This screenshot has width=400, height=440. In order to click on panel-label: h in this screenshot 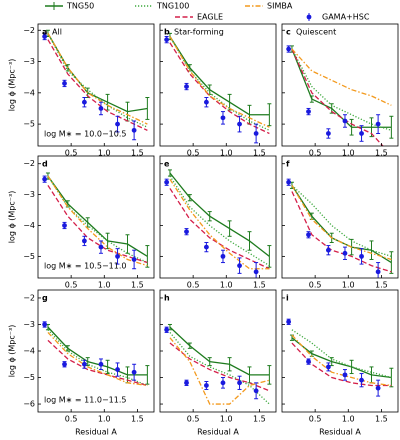, I will do `click(167, 298)`.